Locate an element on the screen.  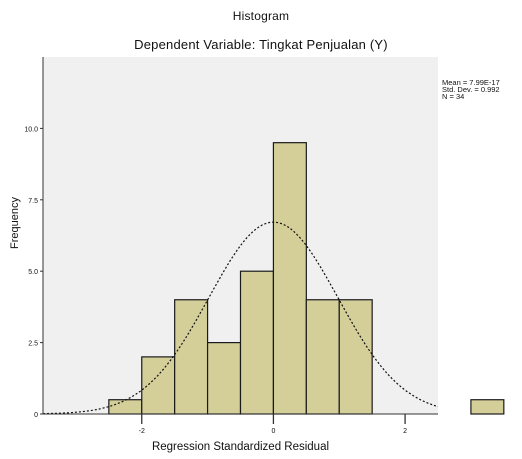
y-tick-label: 10.0 is located at coordinates (31, 129).